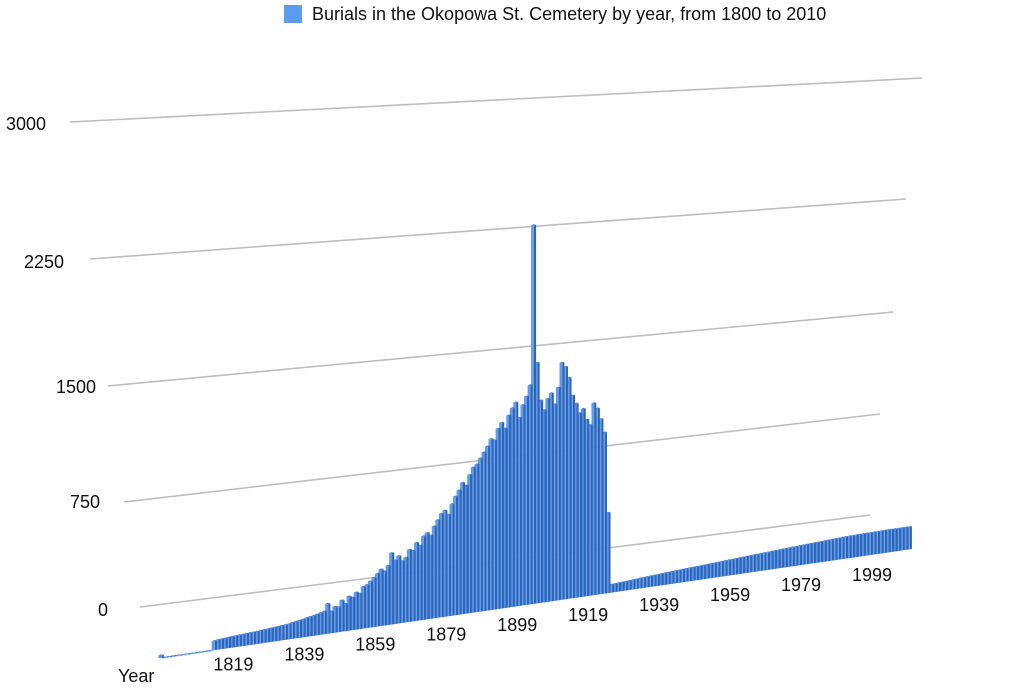 The width and height of the screenshot is (1024, 688). What do you see at coordinates (881, 542) in the screenshot?
I see `bar-2003` at bounding box center [881, 542].